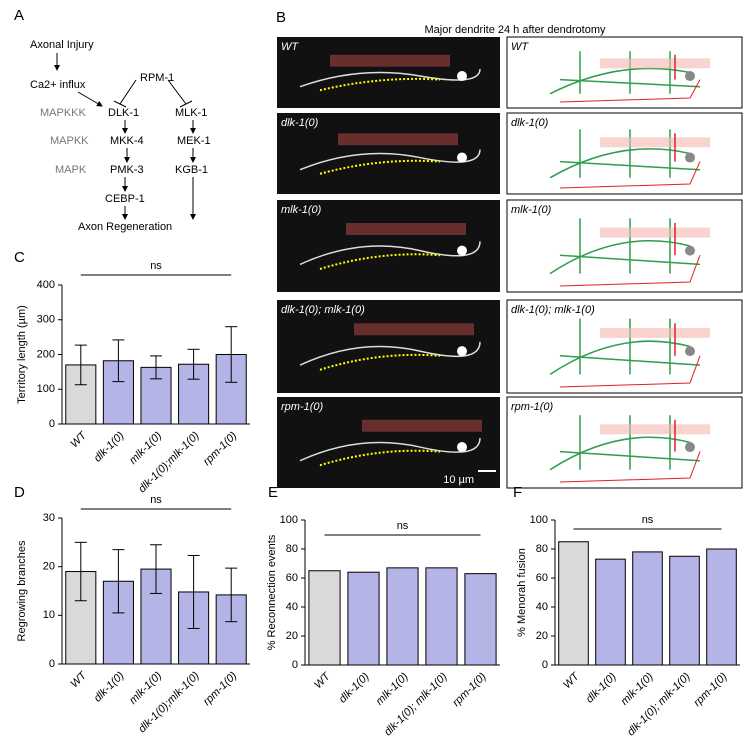 The height and width of the screenshot is (748, 750). Describe the element at coordinates (522, 592) in the screenshot. I see `y-axis-label: % Menorah fusion` at that location.